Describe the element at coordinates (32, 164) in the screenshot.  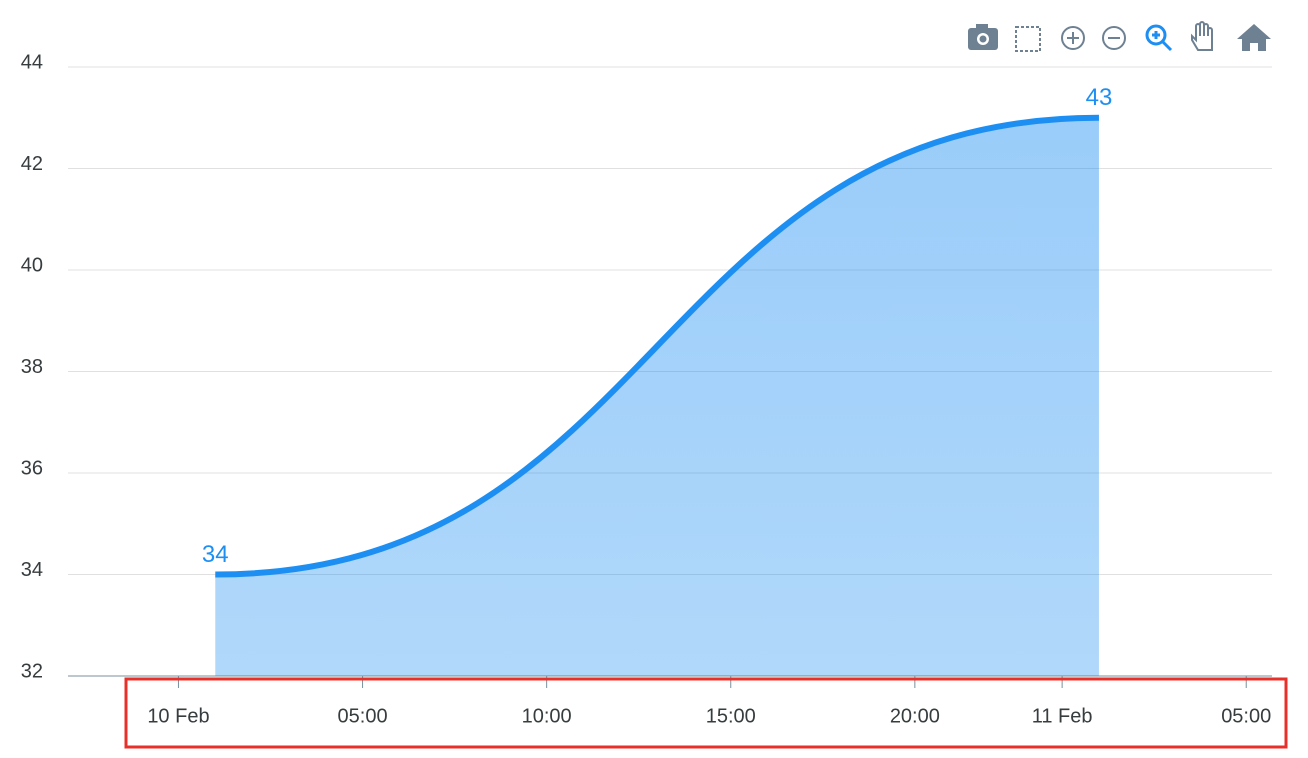
I see `y-tick-label: 42` at that location.